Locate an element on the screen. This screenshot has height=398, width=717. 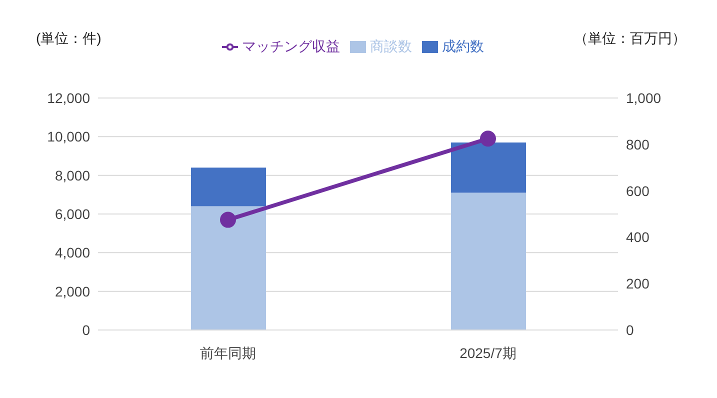
y-tick-label: 12,000 is located at coordinates (68, 98).